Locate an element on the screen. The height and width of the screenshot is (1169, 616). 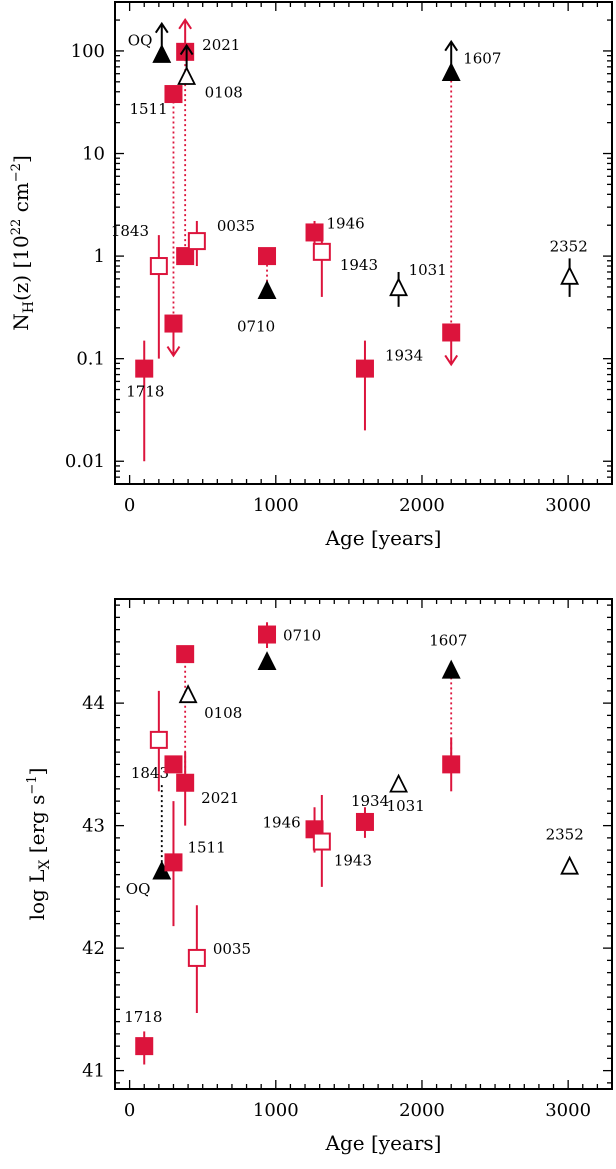
y-tick-label: 0.1 is located at coordinates (90, 359).